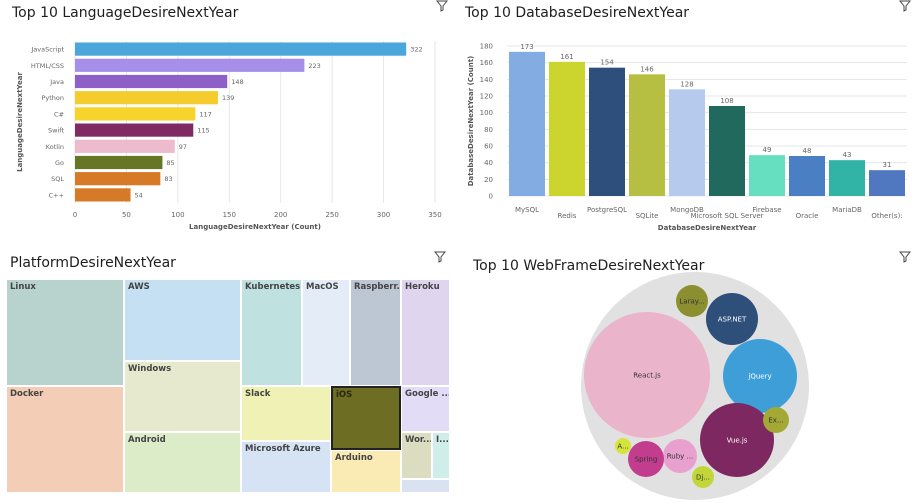 The height and width of the screenshot is (503, 915). What do you see at coordinates (737, 441) in the screenshot?
I see `bubble-label: Vue.js` at bounding box center [737, 441].